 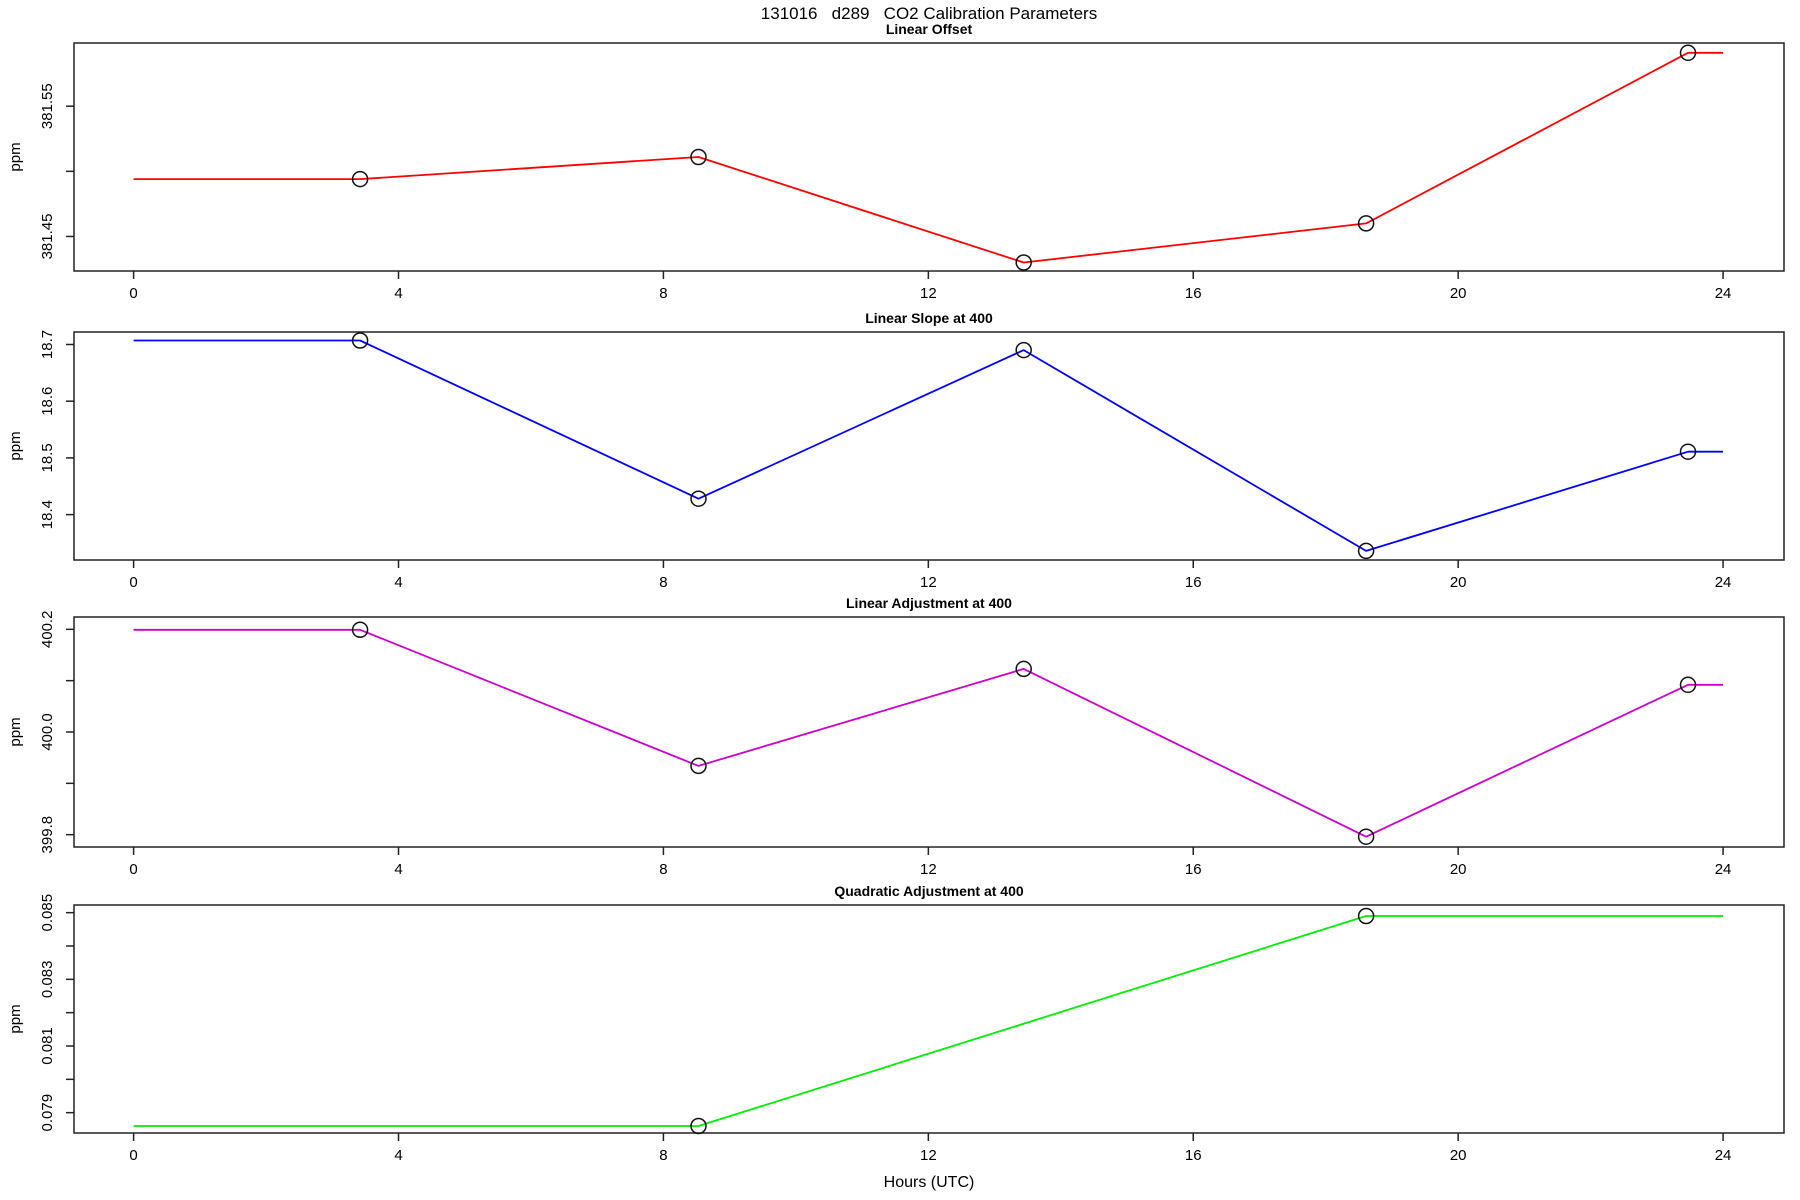 I want to click on panel-title: Linear Slope at 400, so click(x=929, y=318).